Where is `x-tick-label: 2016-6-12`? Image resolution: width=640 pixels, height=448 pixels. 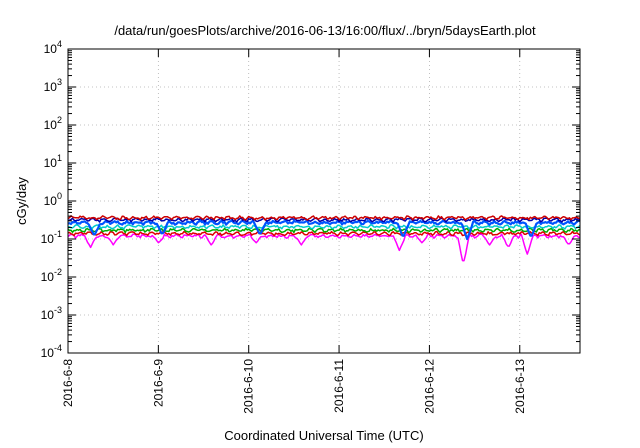 x-tick-label: 2016-6-12 is located at coordinates (429, 386).